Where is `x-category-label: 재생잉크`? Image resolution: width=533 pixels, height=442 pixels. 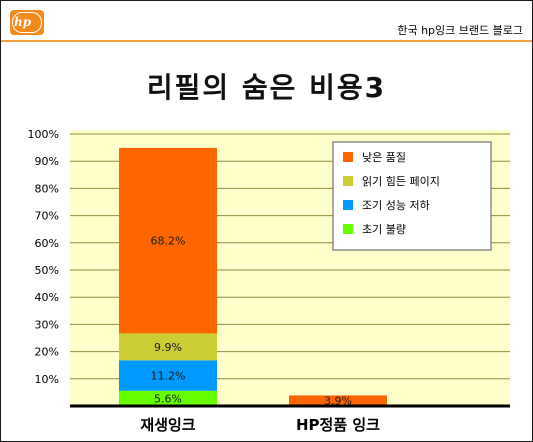
x-category-label: 재생잉크 is located at coordinates (167, 425).